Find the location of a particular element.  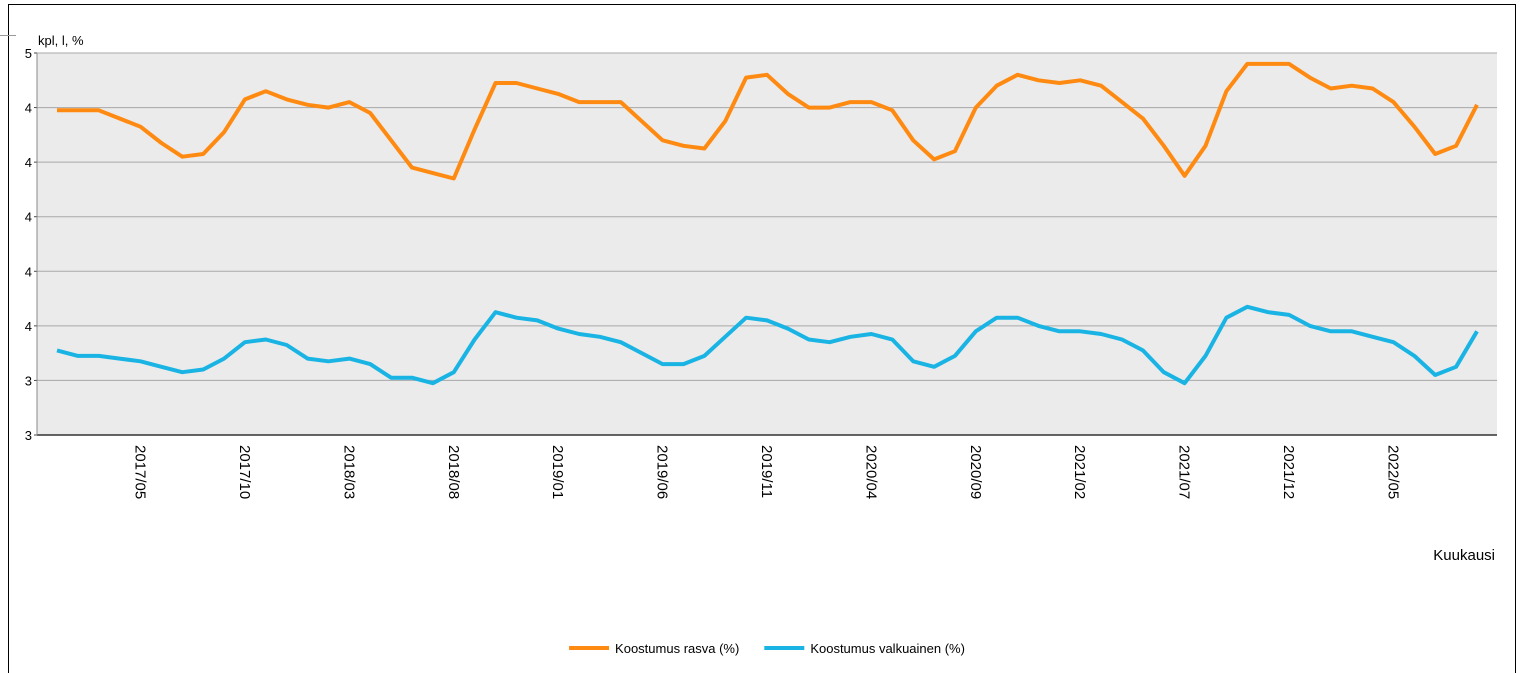

x-tick-label: 2020/09 is located at coordinates (975, 472).